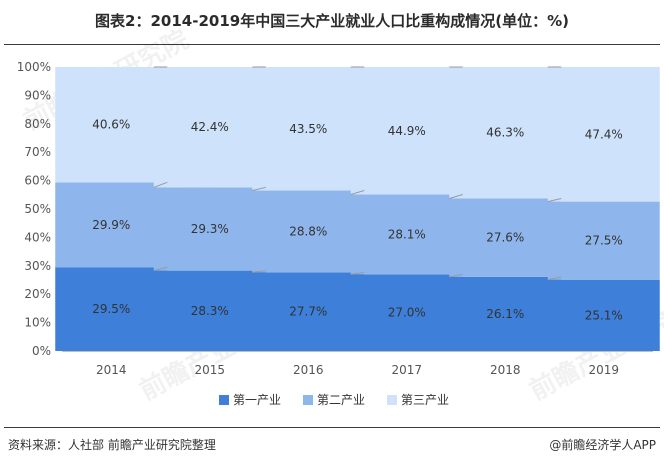 Image resolution: width=664 pixels, height=464 pixels. I want to click on y-tick-label: 20%, so click(37, 294).